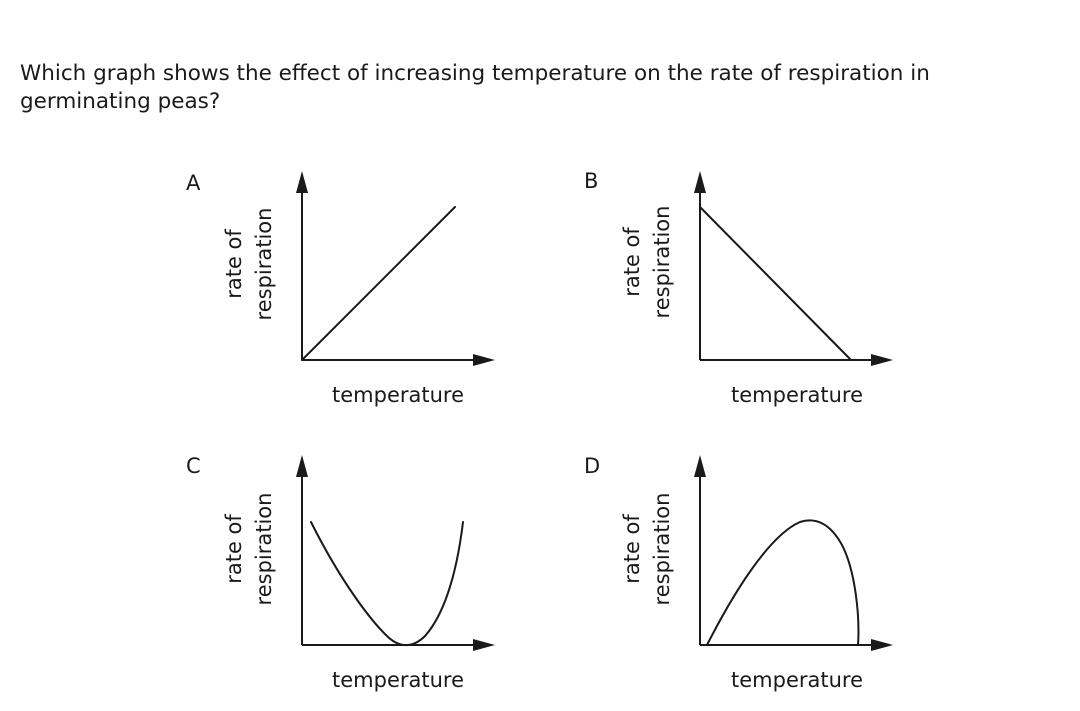  Describe the element at coordinates (797, 395) in the screenshot. I see `graph-b-xlabel: temperature` at that location.